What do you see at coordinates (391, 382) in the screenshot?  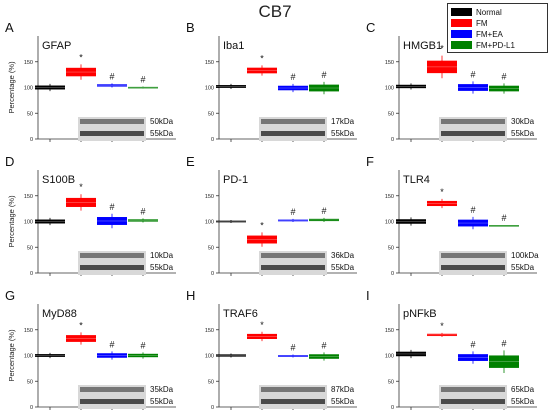 I see `y-tick-label-i: 50` at bounding box center [391, 382].